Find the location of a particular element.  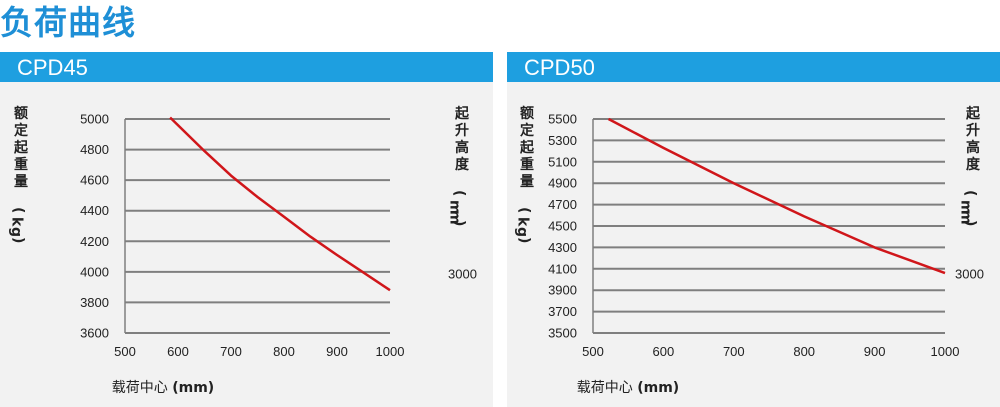

y-tick-label: 5300 is located at coordinates (562, 140).